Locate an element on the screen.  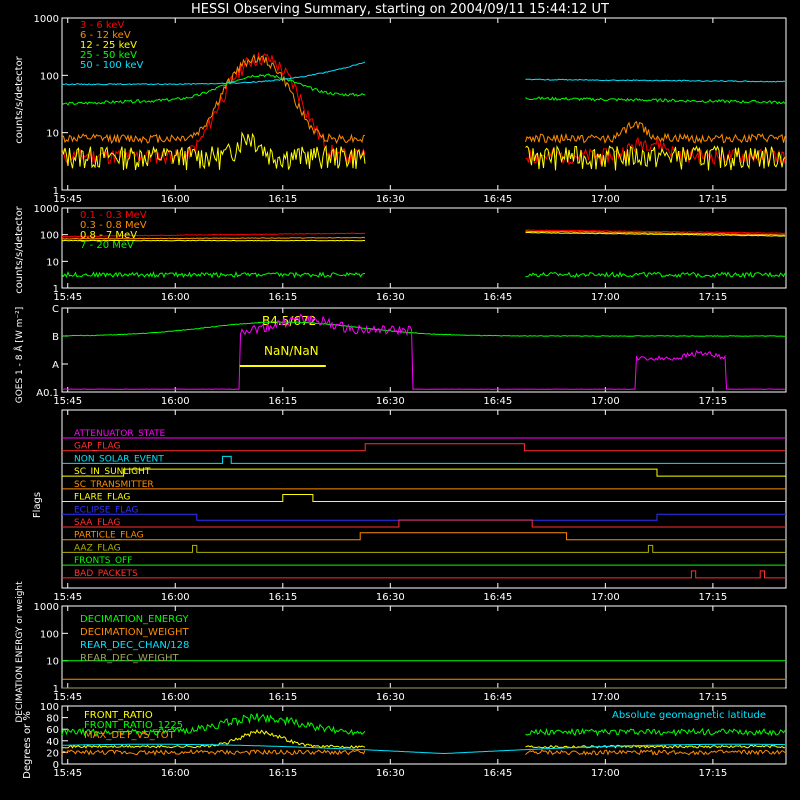
series-line-50-100keV is located at coordinates (423, 73).